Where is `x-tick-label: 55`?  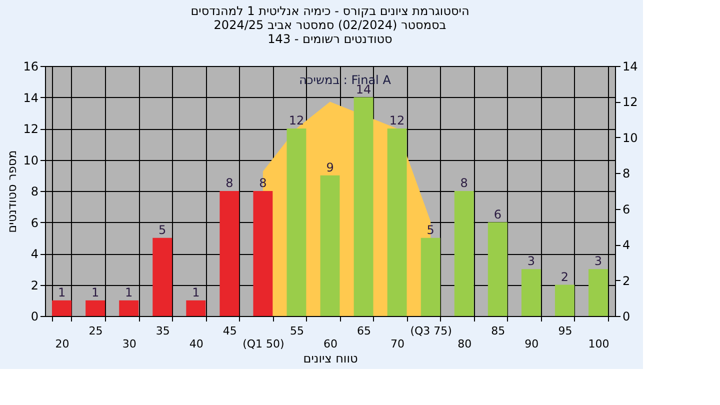 x-tick-label: 55 is located at coordinates (297, 331).